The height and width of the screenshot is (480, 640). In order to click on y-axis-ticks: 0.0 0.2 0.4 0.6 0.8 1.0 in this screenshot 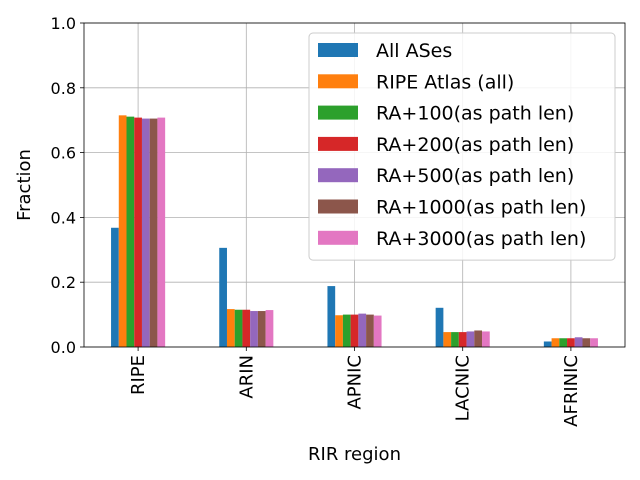, I will do `click(67, 185)`.